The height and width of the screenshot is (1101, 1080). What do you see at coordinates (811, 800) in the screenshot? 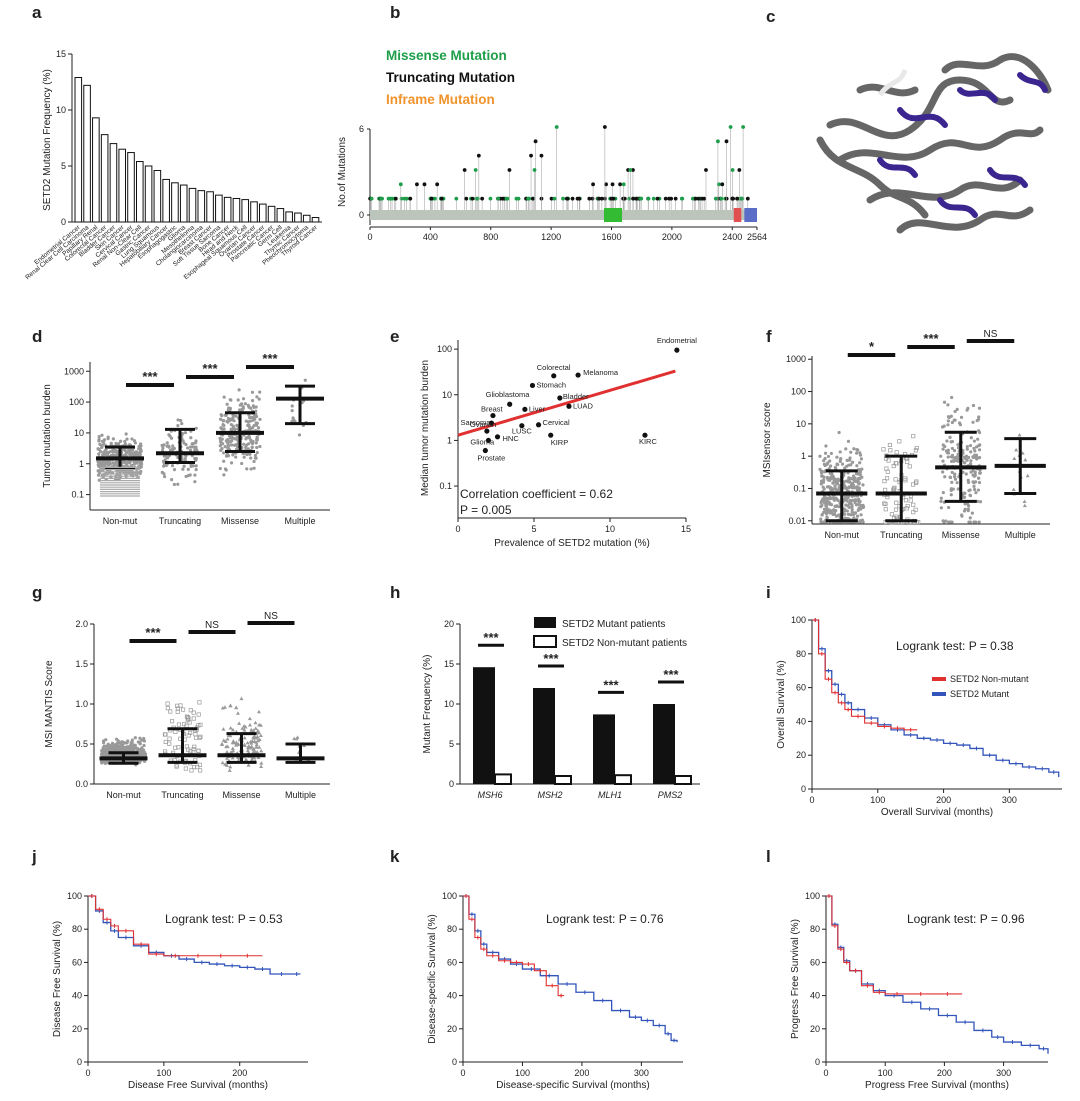
I see `i-xtick-label: 0` at bounding box center [811, 800].